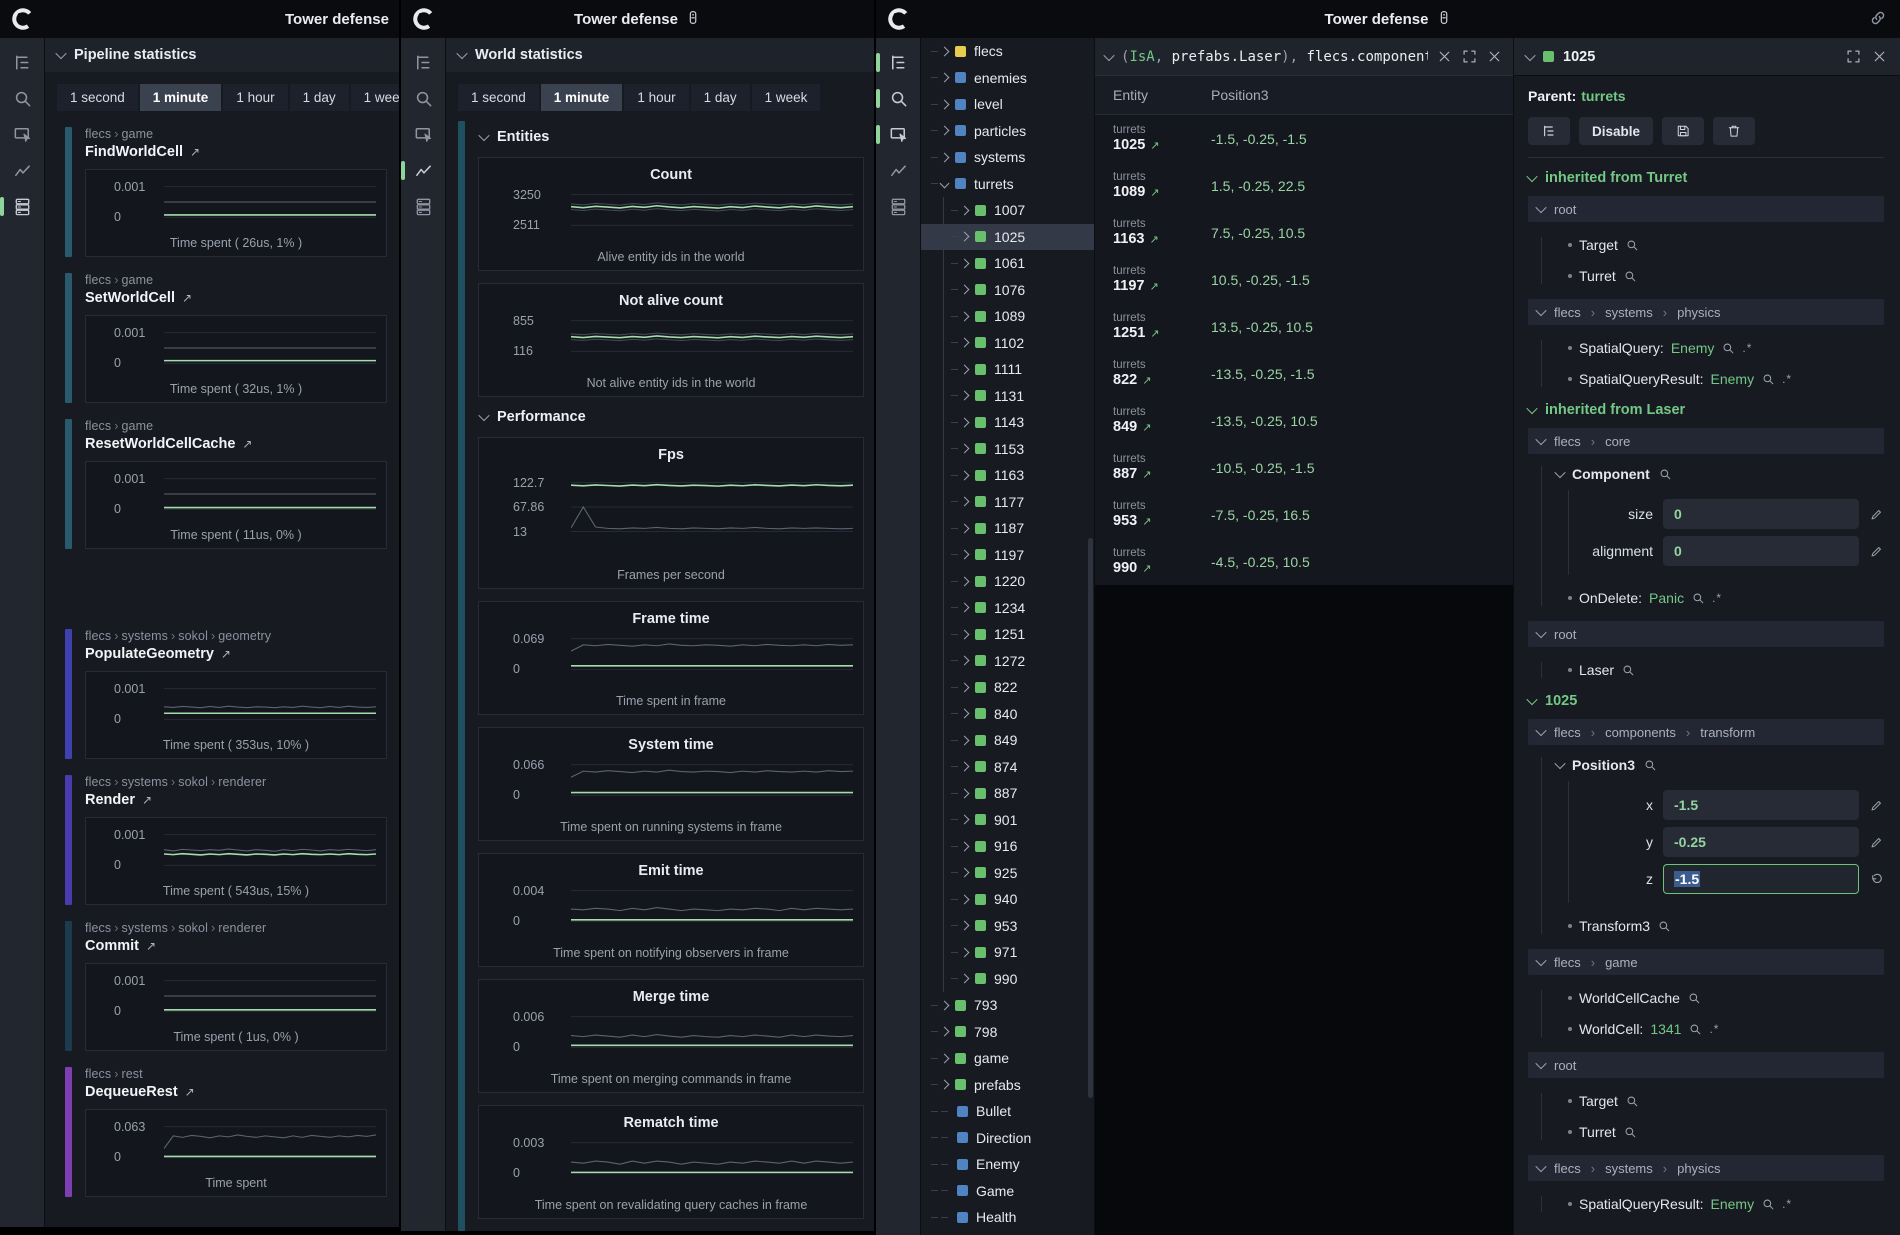 This screenshot has width=1900, height=1235. I want to click on tree-item-particles: particles, so click(1007, 131).